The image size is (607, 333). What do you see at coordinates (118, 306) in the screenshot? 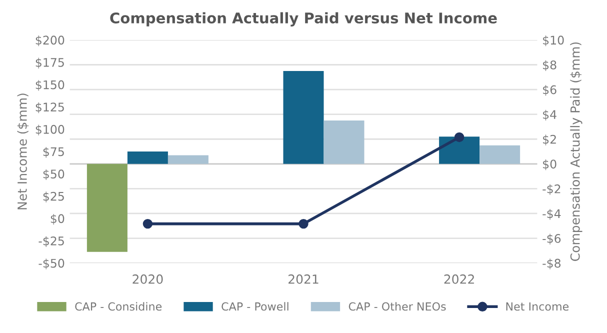
I see `legend-label: CAP - Considine` at bounding box center [118, 306].